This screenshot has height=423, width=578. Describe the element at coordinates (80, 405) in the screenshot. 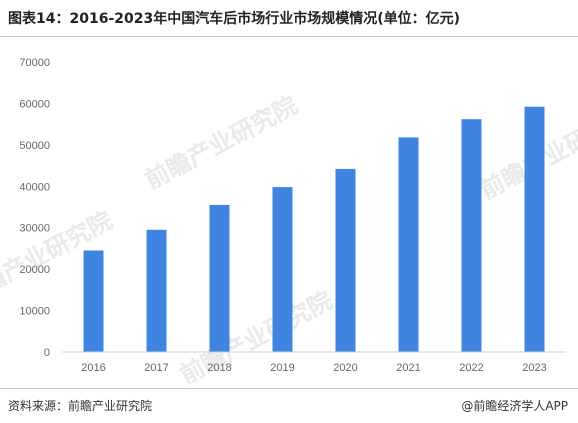

I see `source-note: 资料来源：前瞻产业研究院` at that location.